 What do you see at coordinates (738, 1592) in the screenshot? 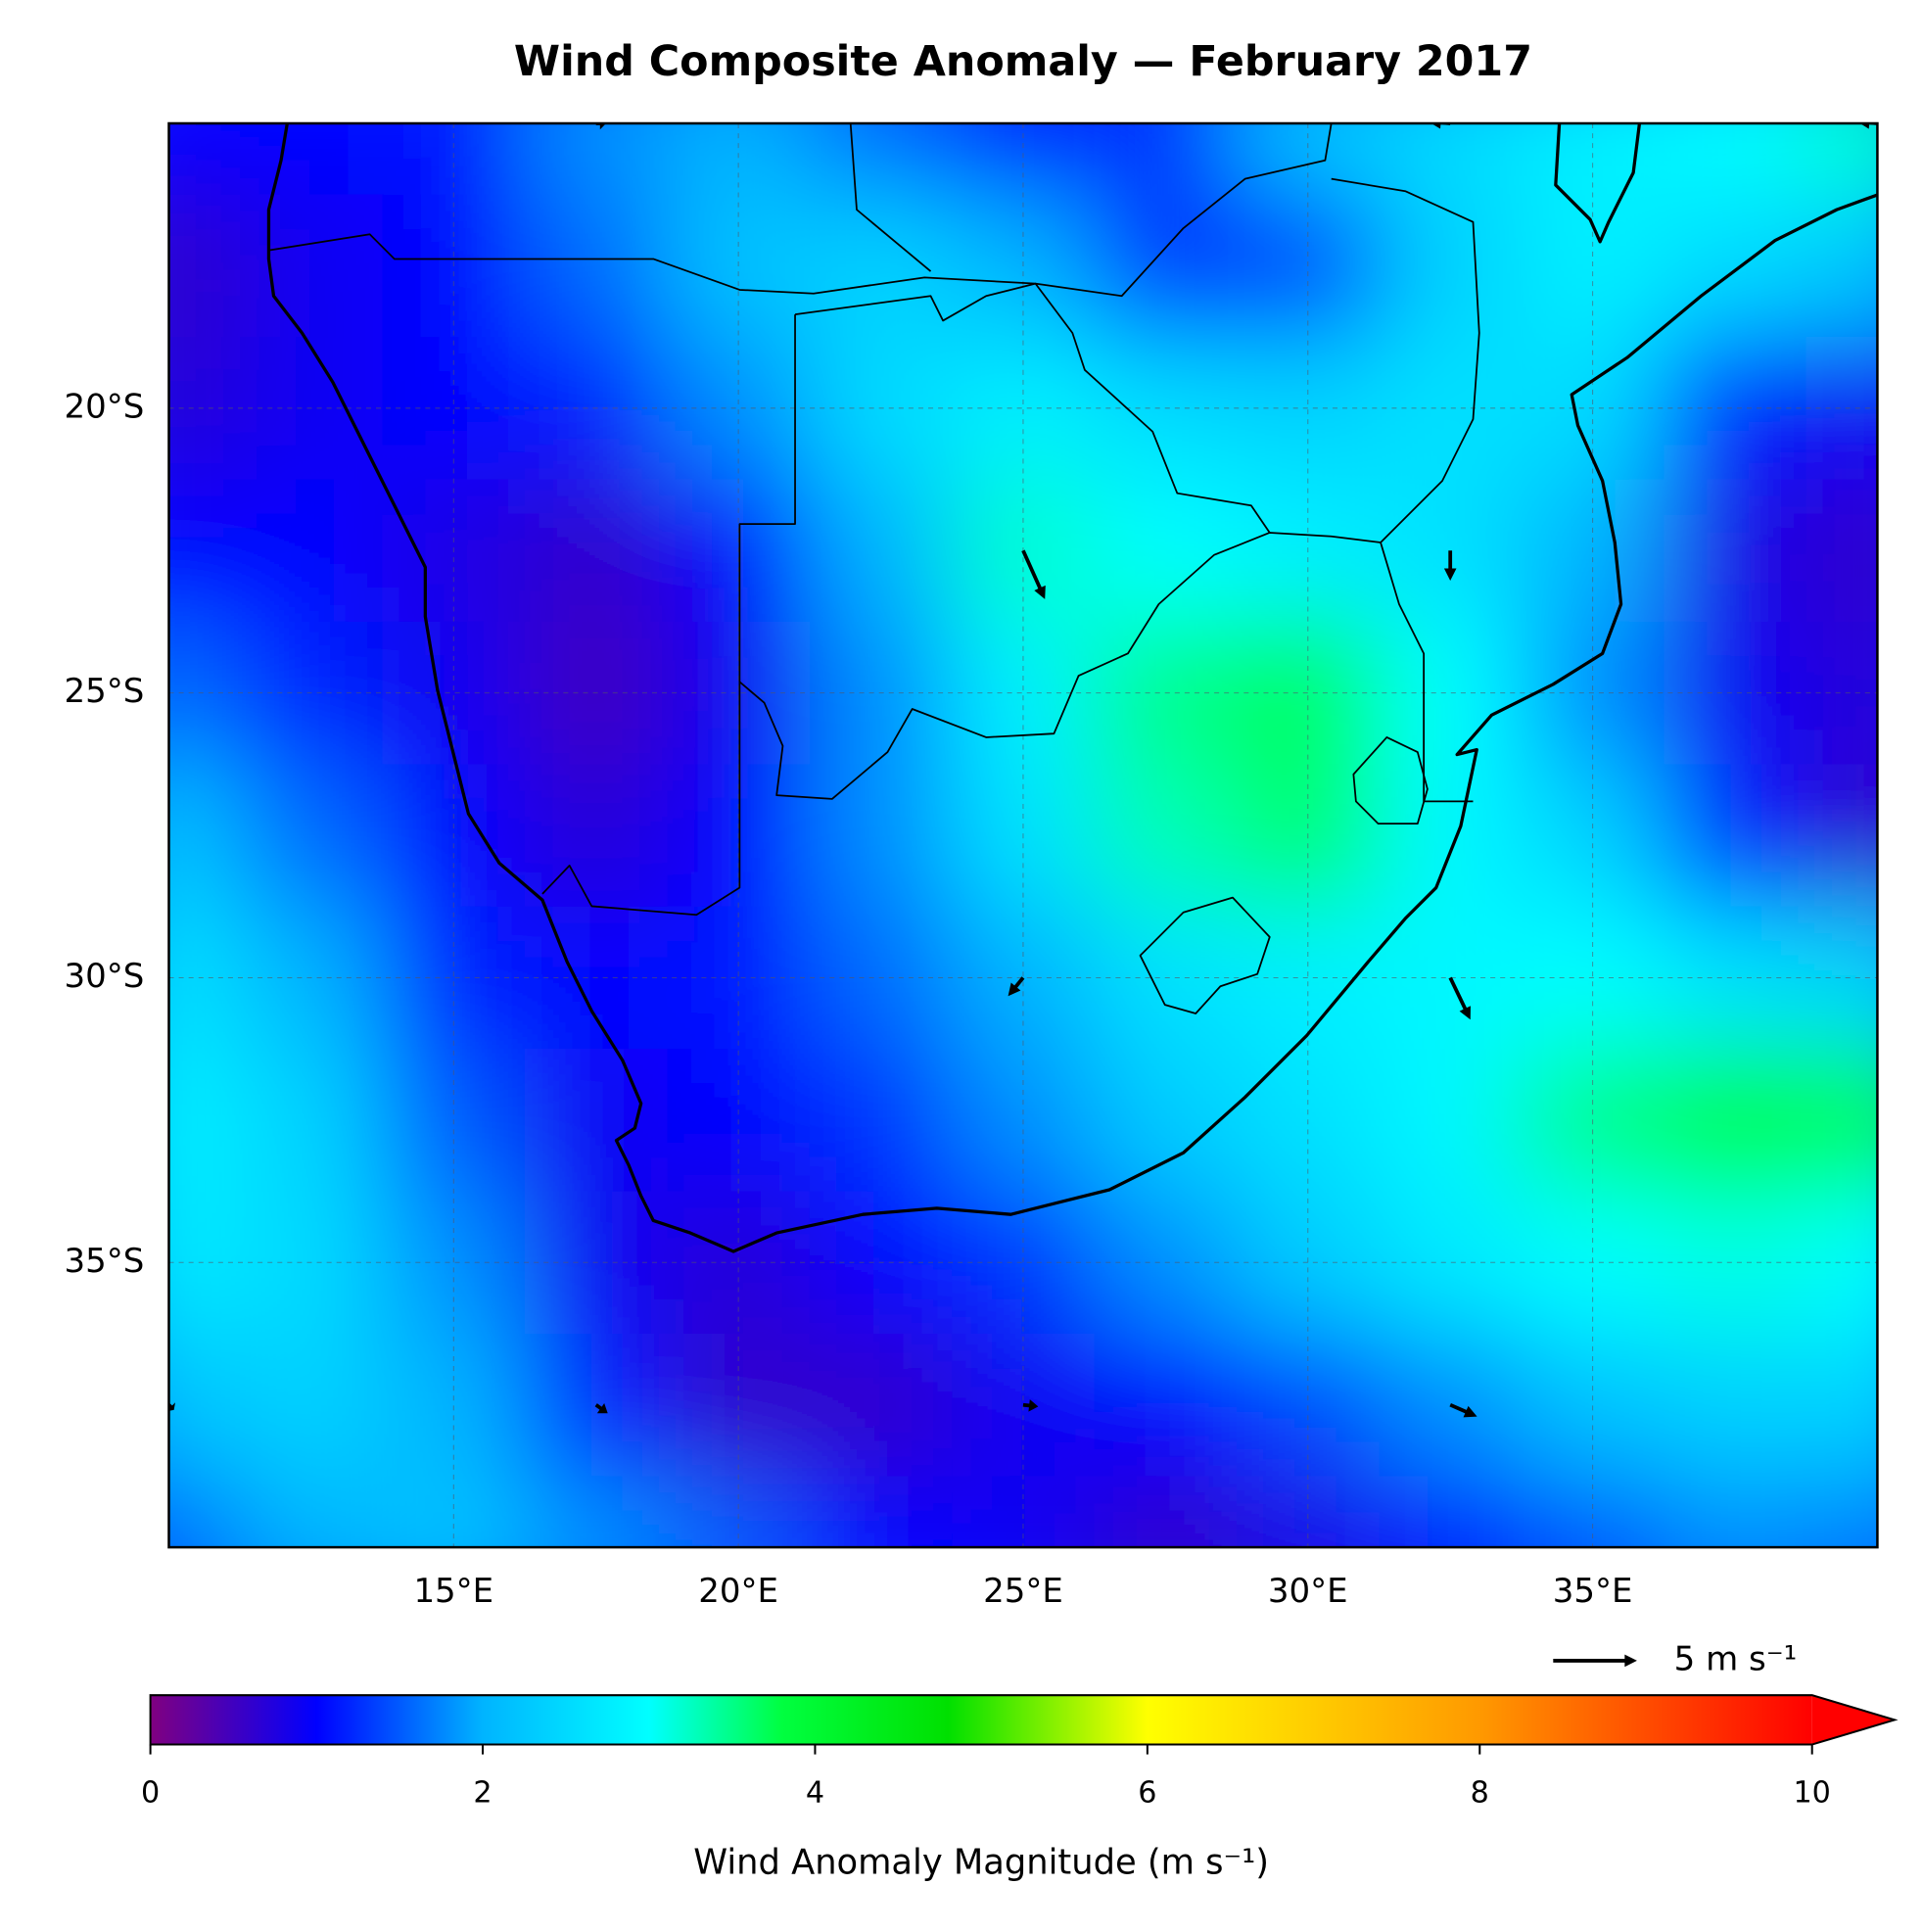
I see `x-tick-label: 20°E` at bounding box center [738, 1592].